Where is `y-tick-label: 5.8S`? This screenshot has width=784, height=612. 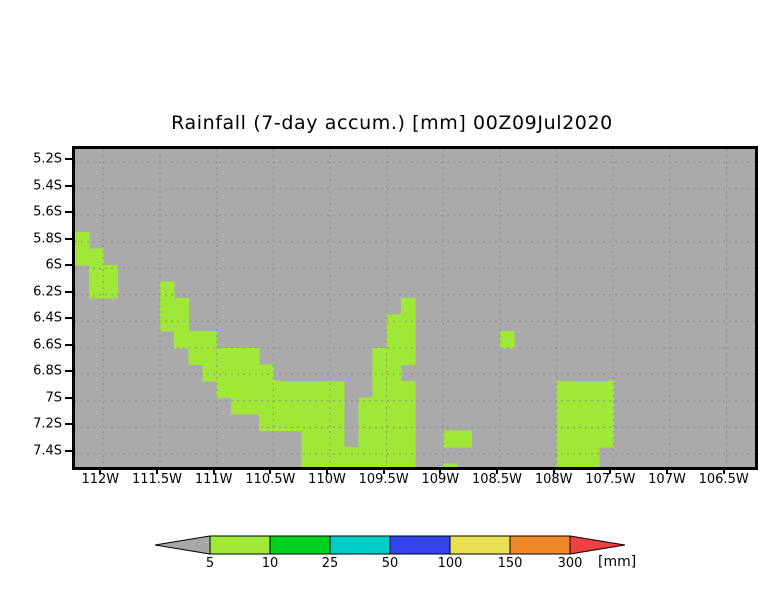
y-tick-label: 5.8S is located at coordinates (47, 239).